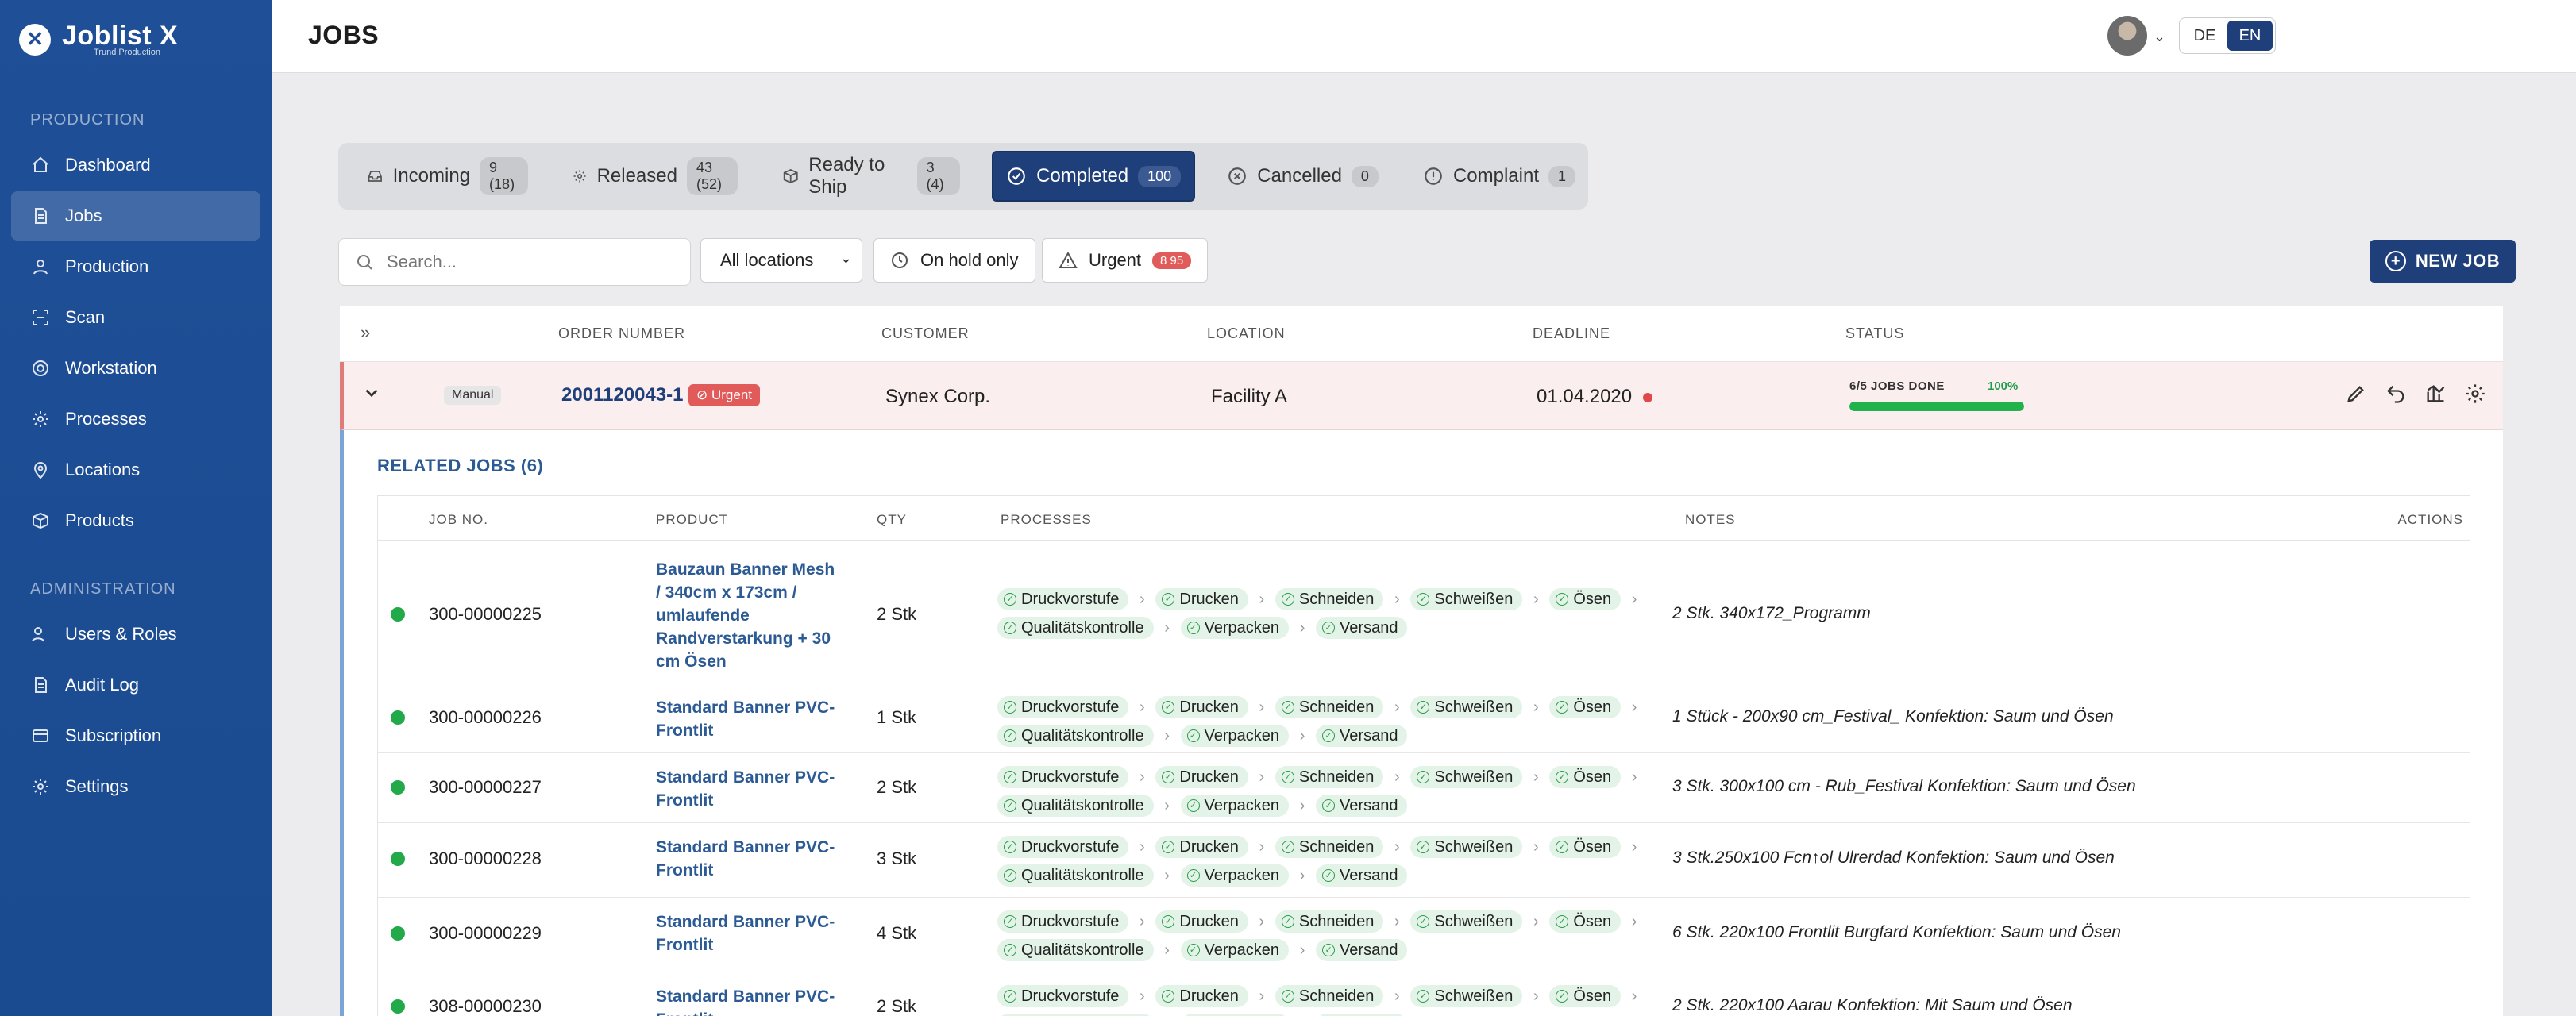 This screenshot has width=2576, height=1016. I want to click on chart-icon, so click(2435, 394).